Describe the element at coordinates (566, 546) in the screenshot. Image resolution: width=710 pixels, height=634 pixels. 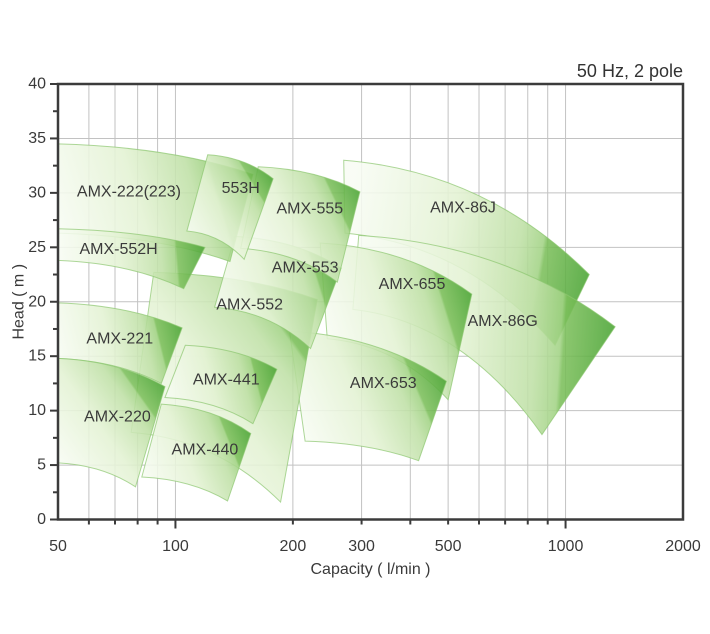
I see `x-tick-label: 1000` at that location.